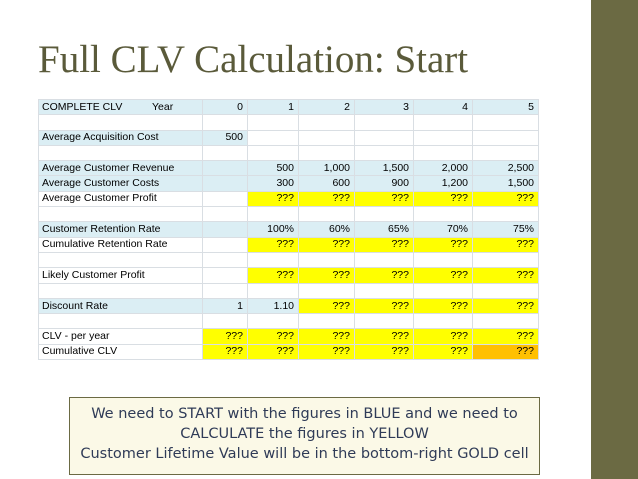  Describe the element at coordinates (273, 183) in the screenshot. I see `value-cell: 300` at that location.